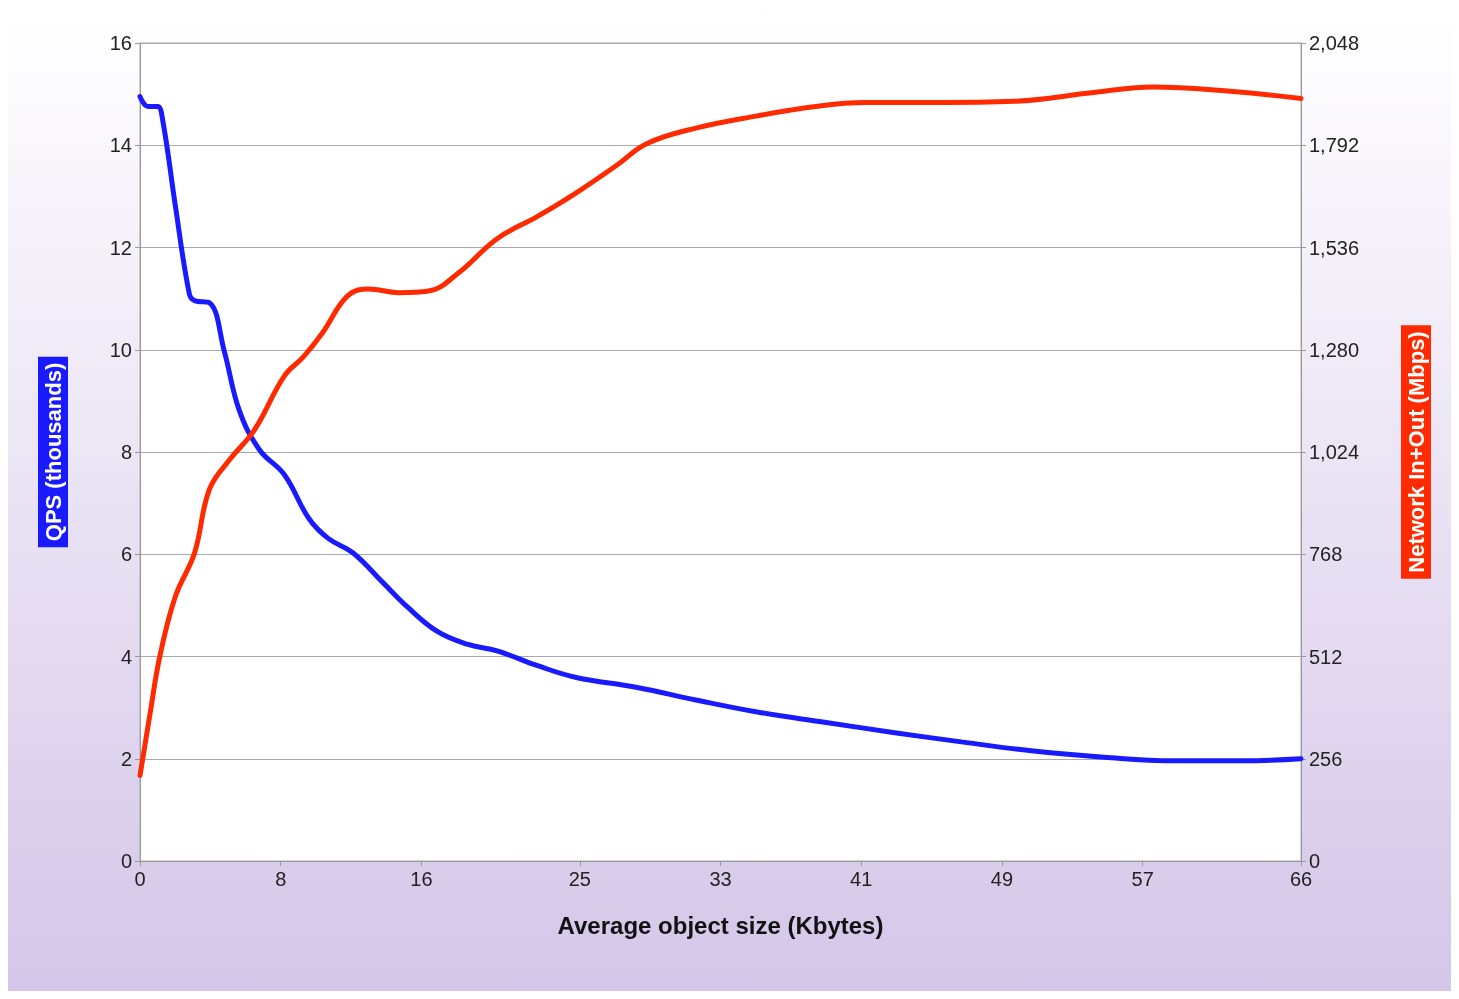 This screenshot has height=999, width=1459. Describe the element at coordinates (126, 452) in the screenshot. I see `y-tick-label: 8` at that location.